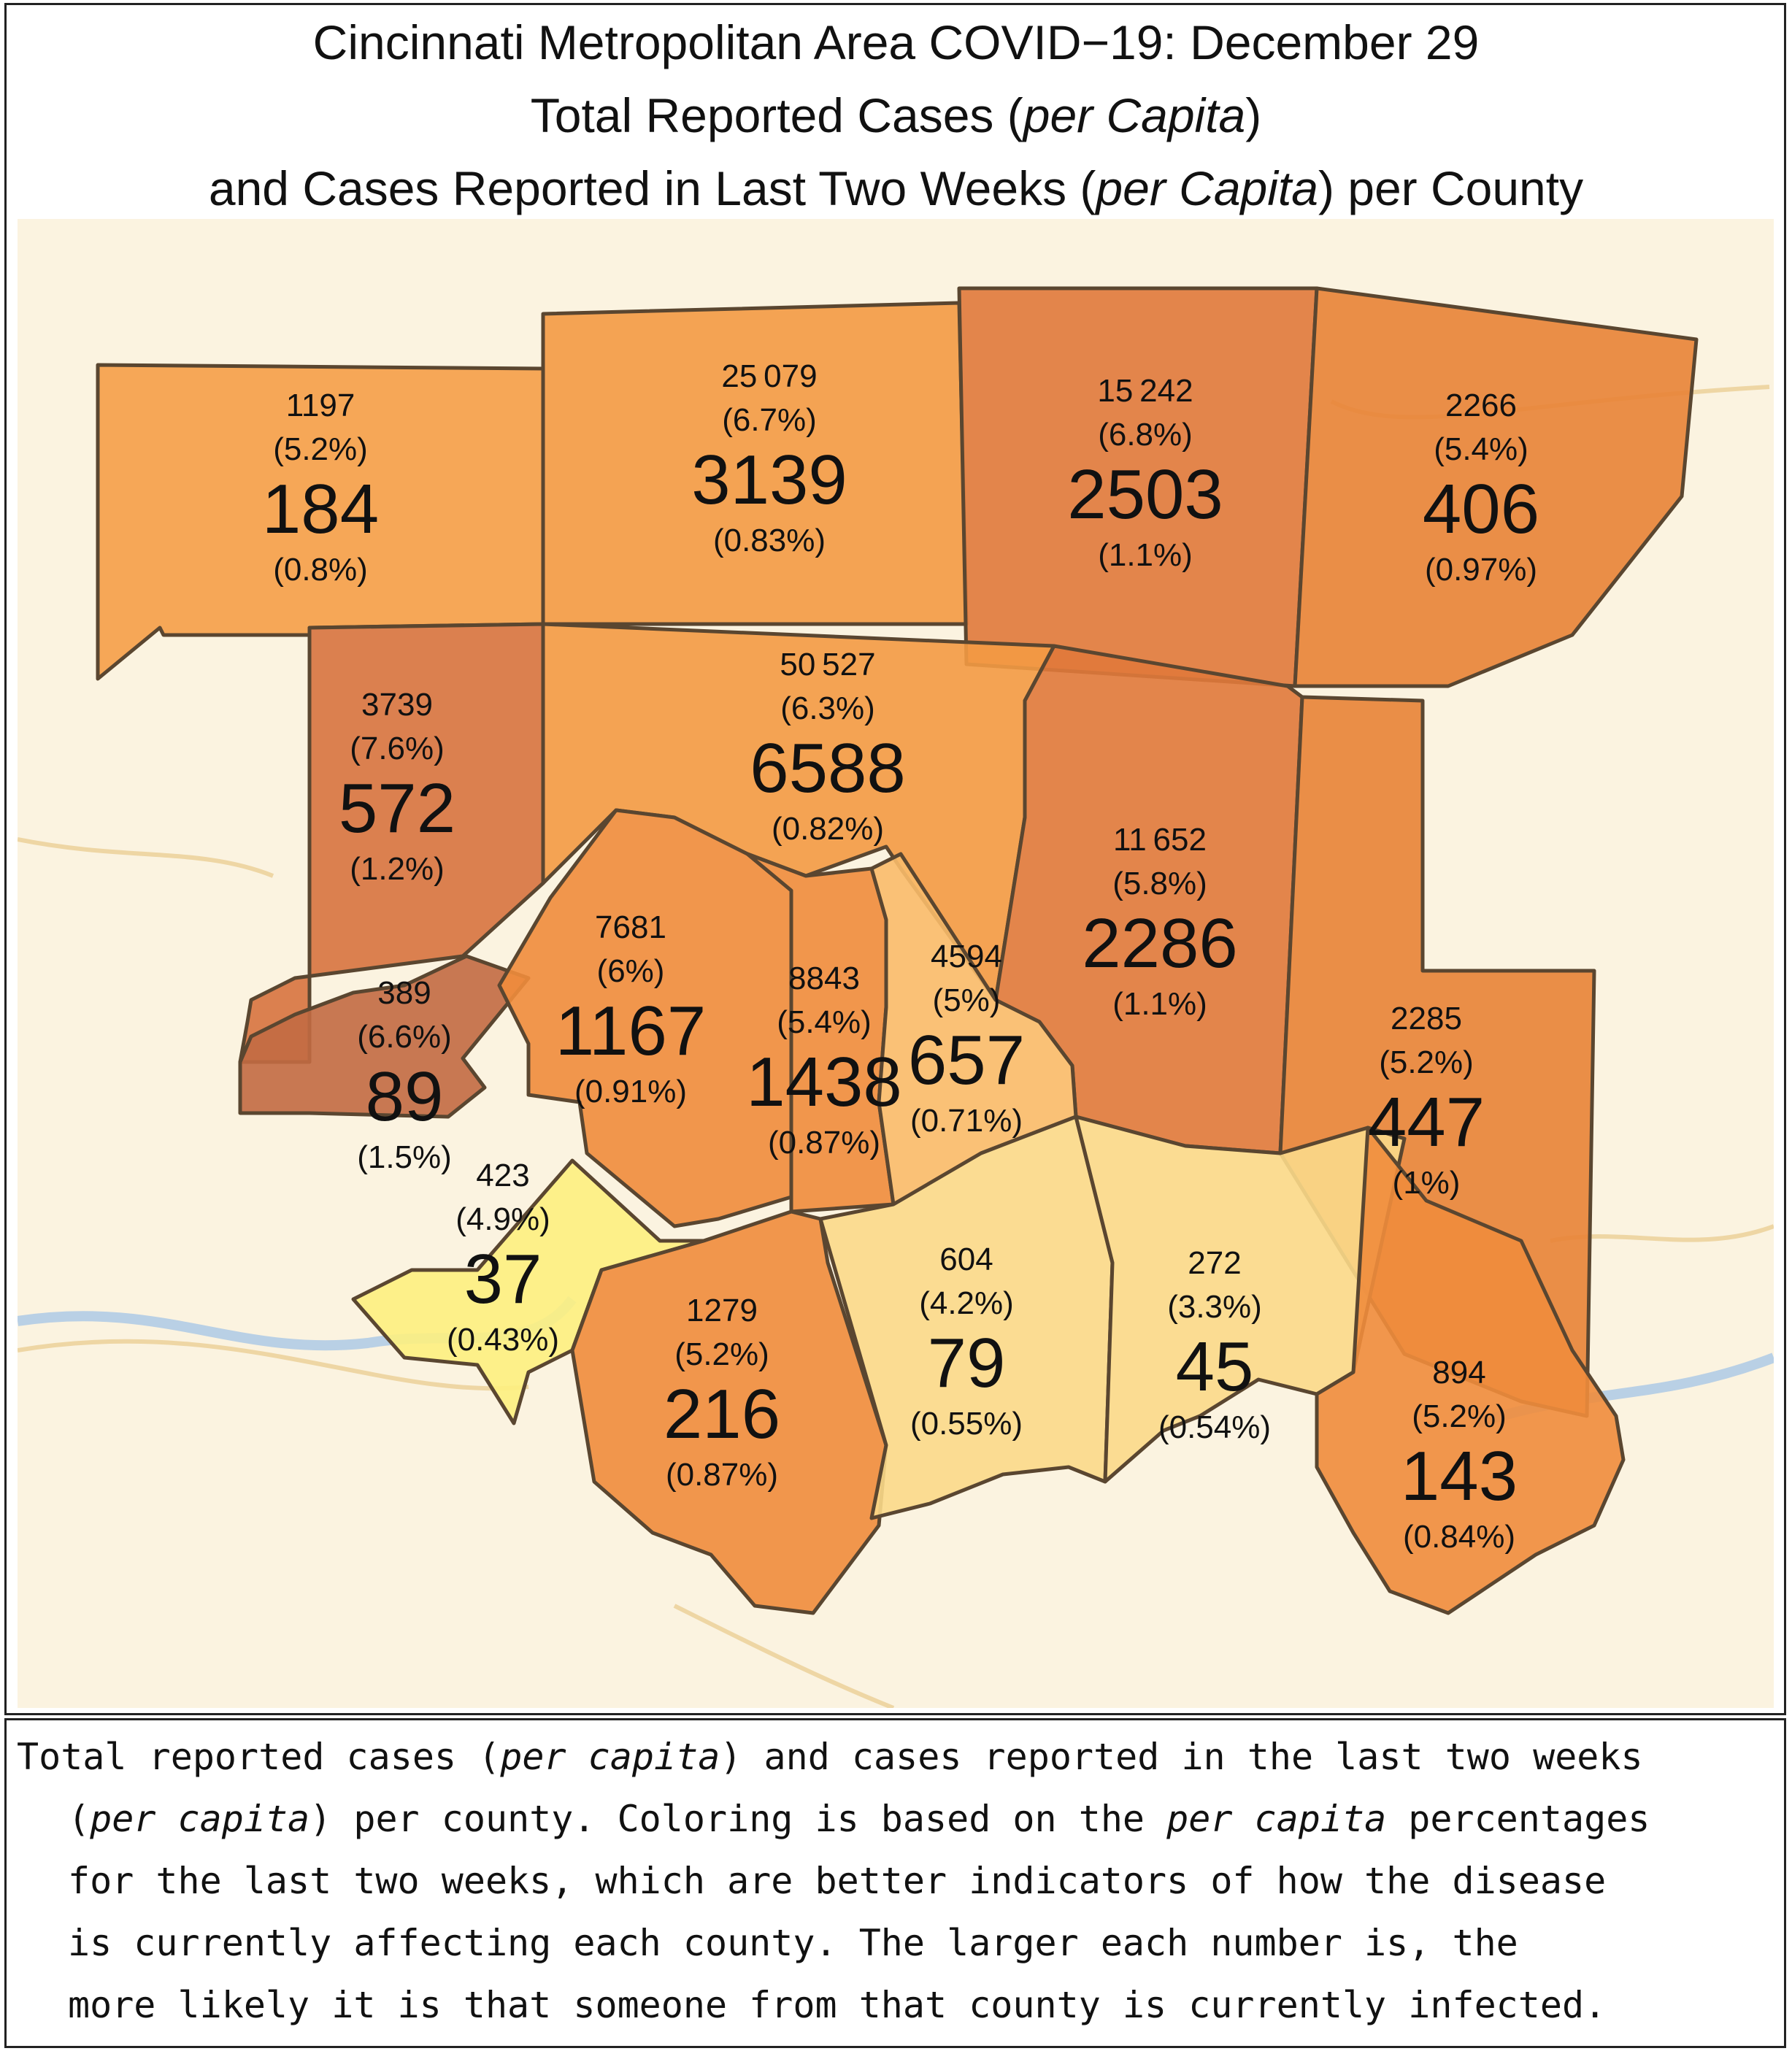 This screenshot has width=1792, height=2051. I want to click on county-mason-total-cases-label: 894, so click(1459, 1372).